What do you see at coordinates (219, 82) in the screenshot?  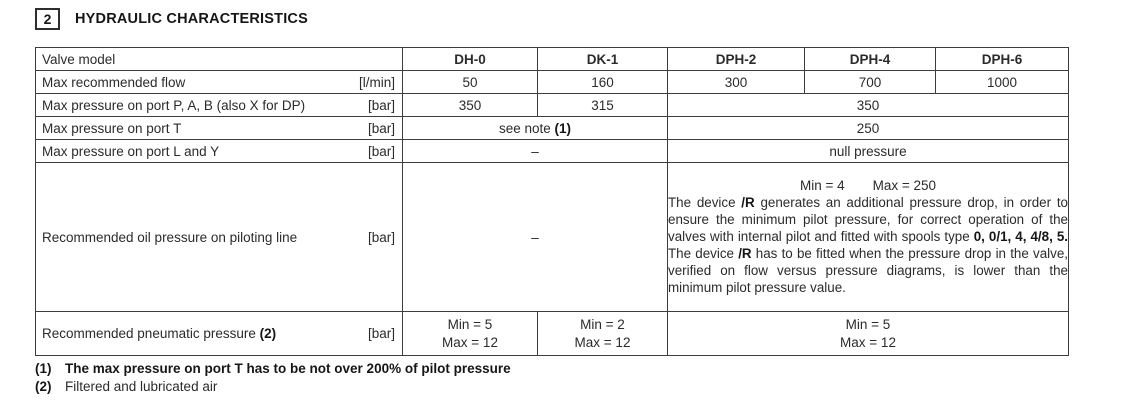 I see `flow-label-cell: Max recommended flow [l/min]` at bounding box center [219, 82].